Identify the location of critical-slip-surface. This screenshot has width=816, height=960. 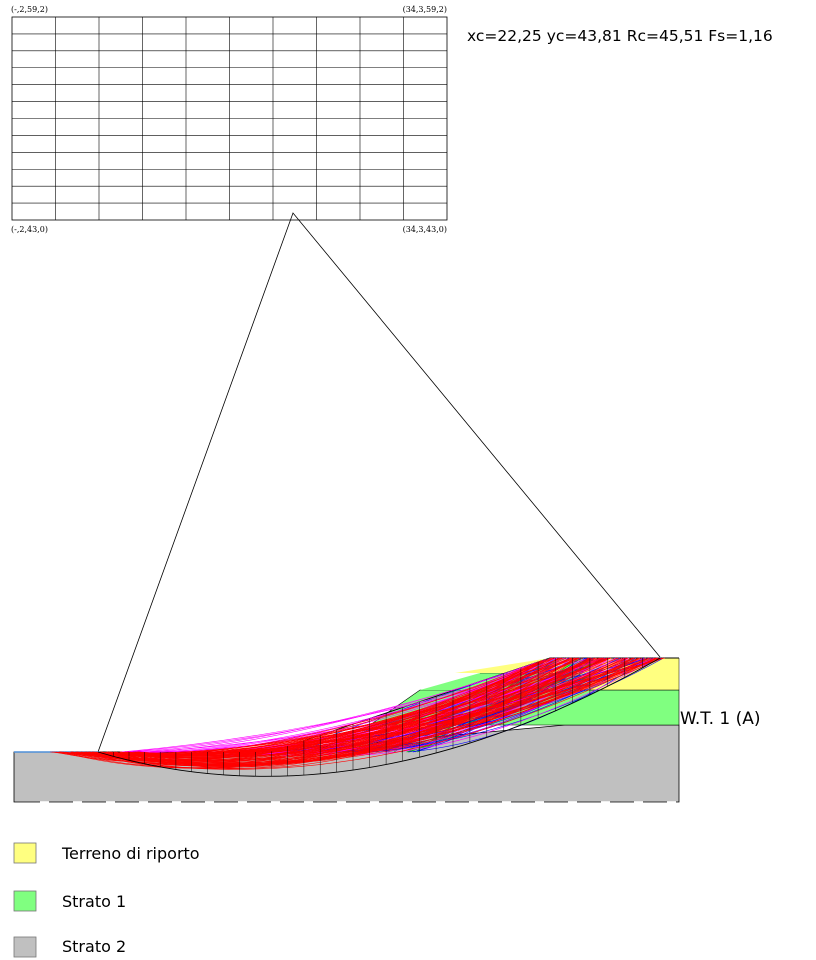
(379, 717).